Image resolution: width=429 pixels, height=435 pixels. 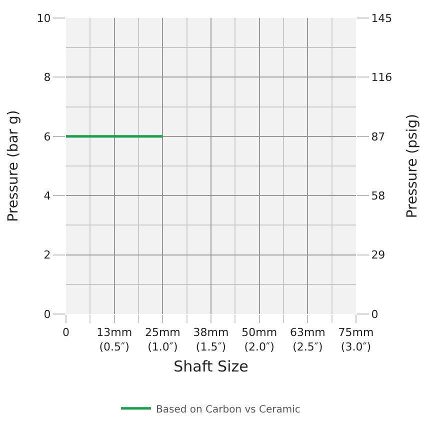 I want to click on y-tick-label: 10, so click(x=43, y=18).